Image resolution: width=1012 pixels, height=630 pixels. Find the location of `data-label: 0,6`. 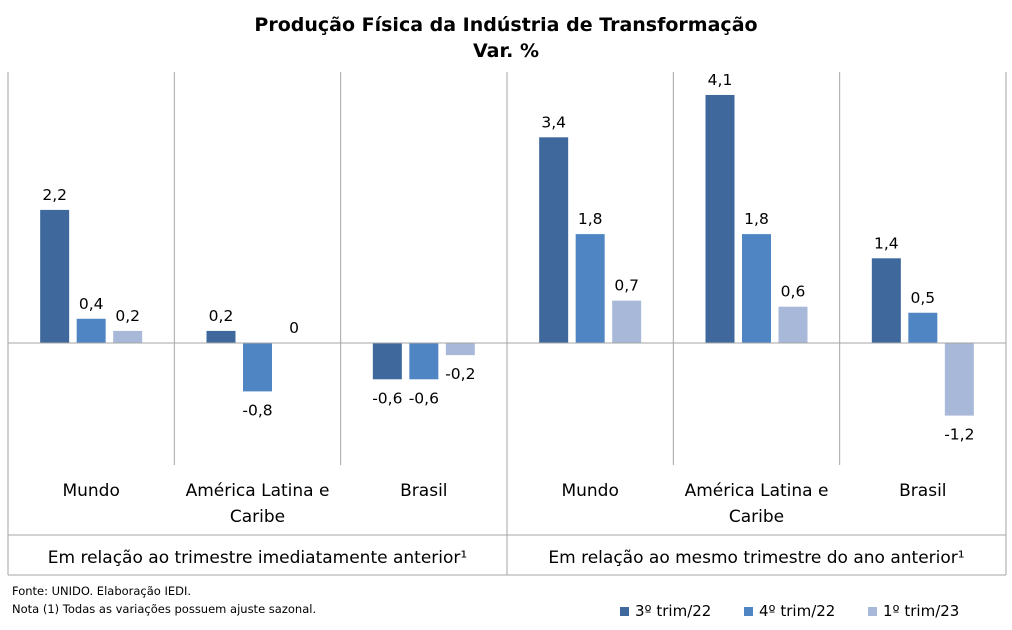

data-label: 0,6 is located at coordinates (793, 292).